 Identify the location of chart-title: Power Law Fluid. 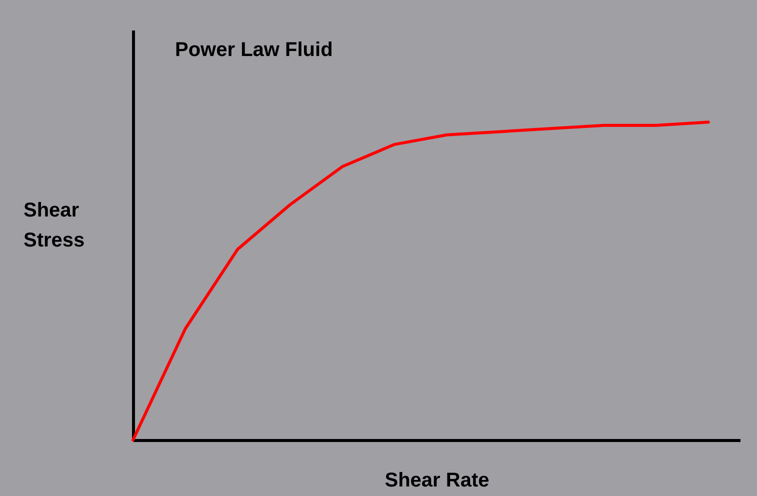
(254, 50).